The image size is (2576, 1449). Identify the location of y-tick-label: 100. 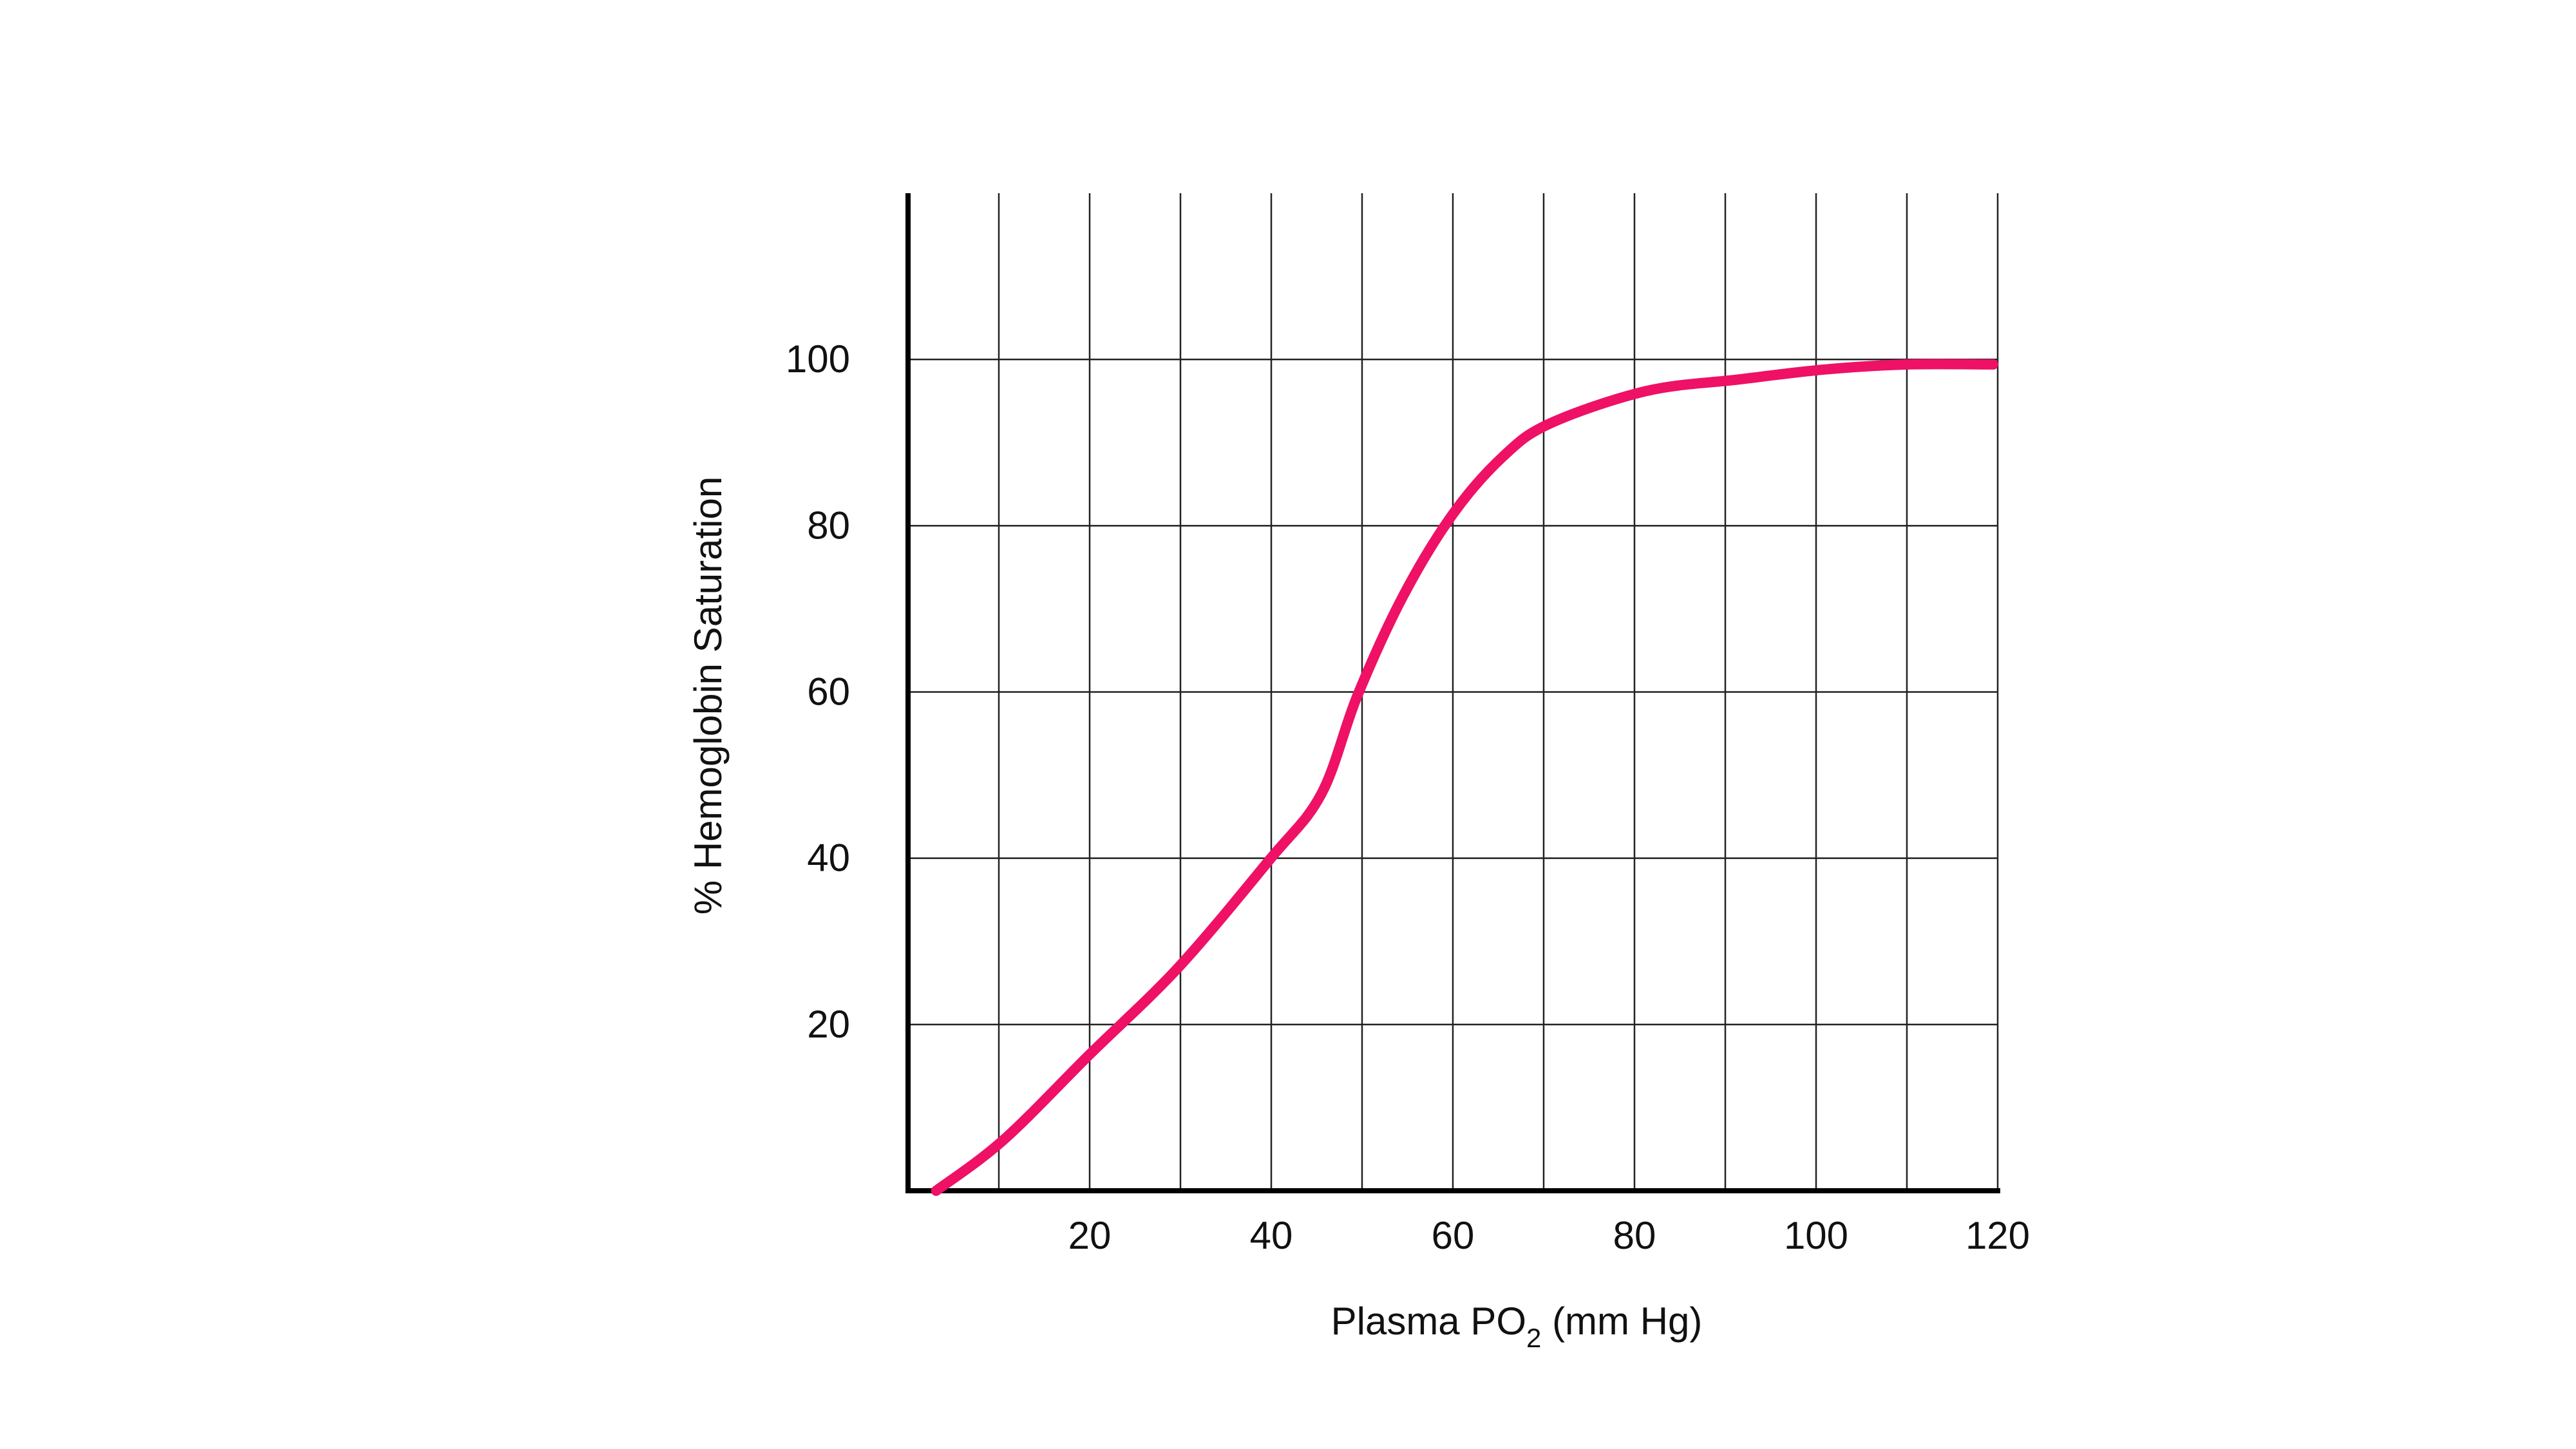
(818, 359).